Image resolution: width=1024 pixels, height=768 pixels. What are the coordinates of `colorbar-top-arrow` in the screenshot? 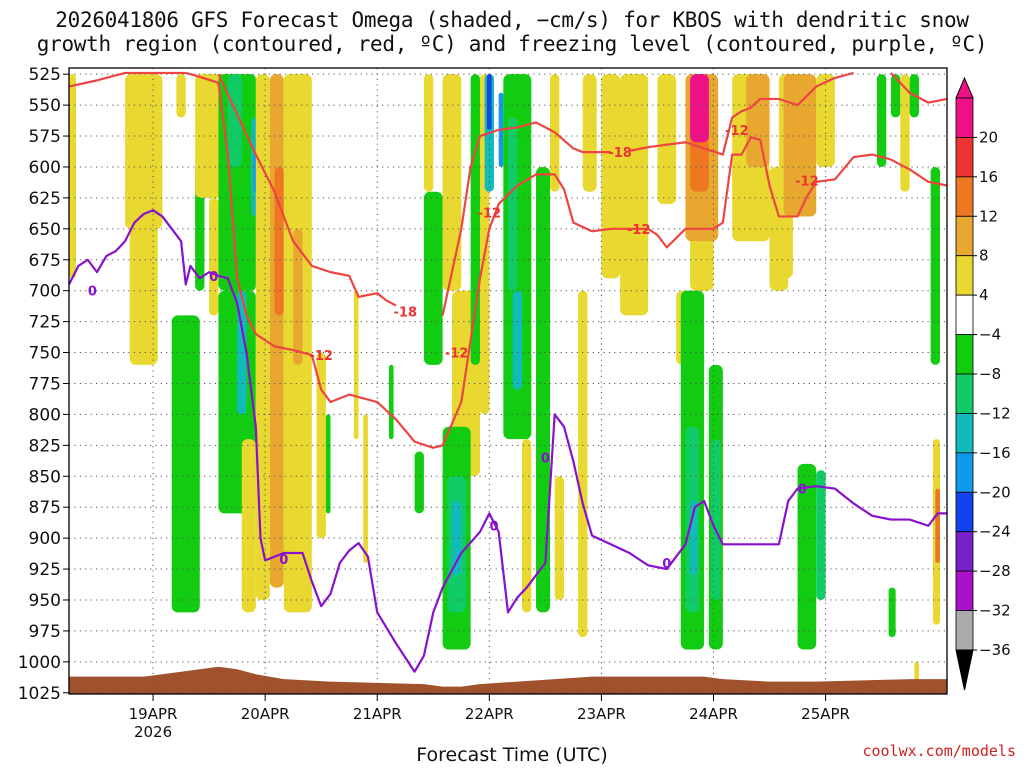 It's located at (964, 87).